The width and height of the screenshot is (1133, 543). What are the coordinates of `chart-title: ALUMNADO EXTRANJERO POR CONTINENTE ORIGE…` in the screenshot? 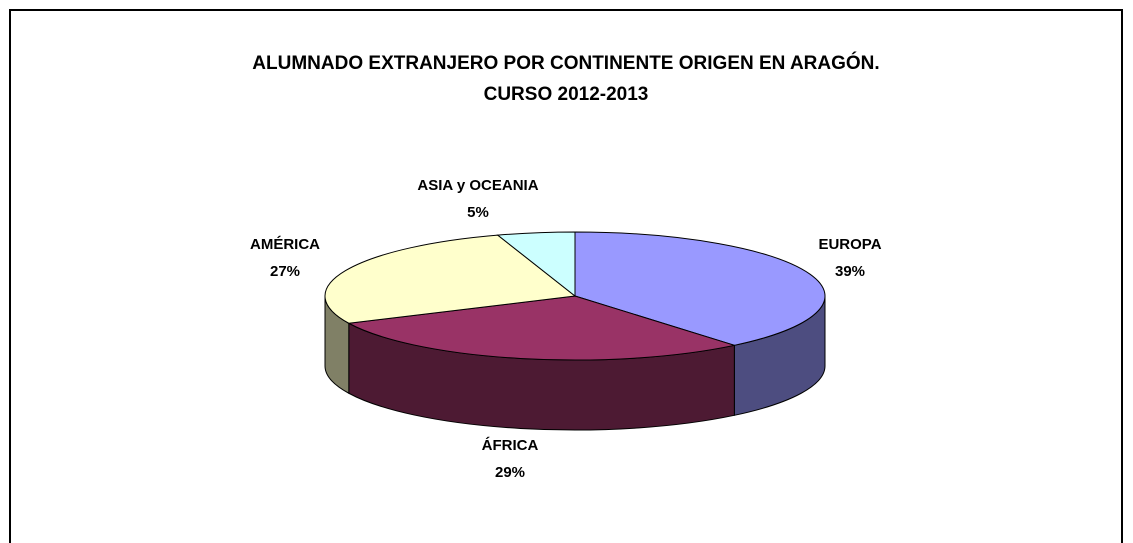 It's located at (565, 63).